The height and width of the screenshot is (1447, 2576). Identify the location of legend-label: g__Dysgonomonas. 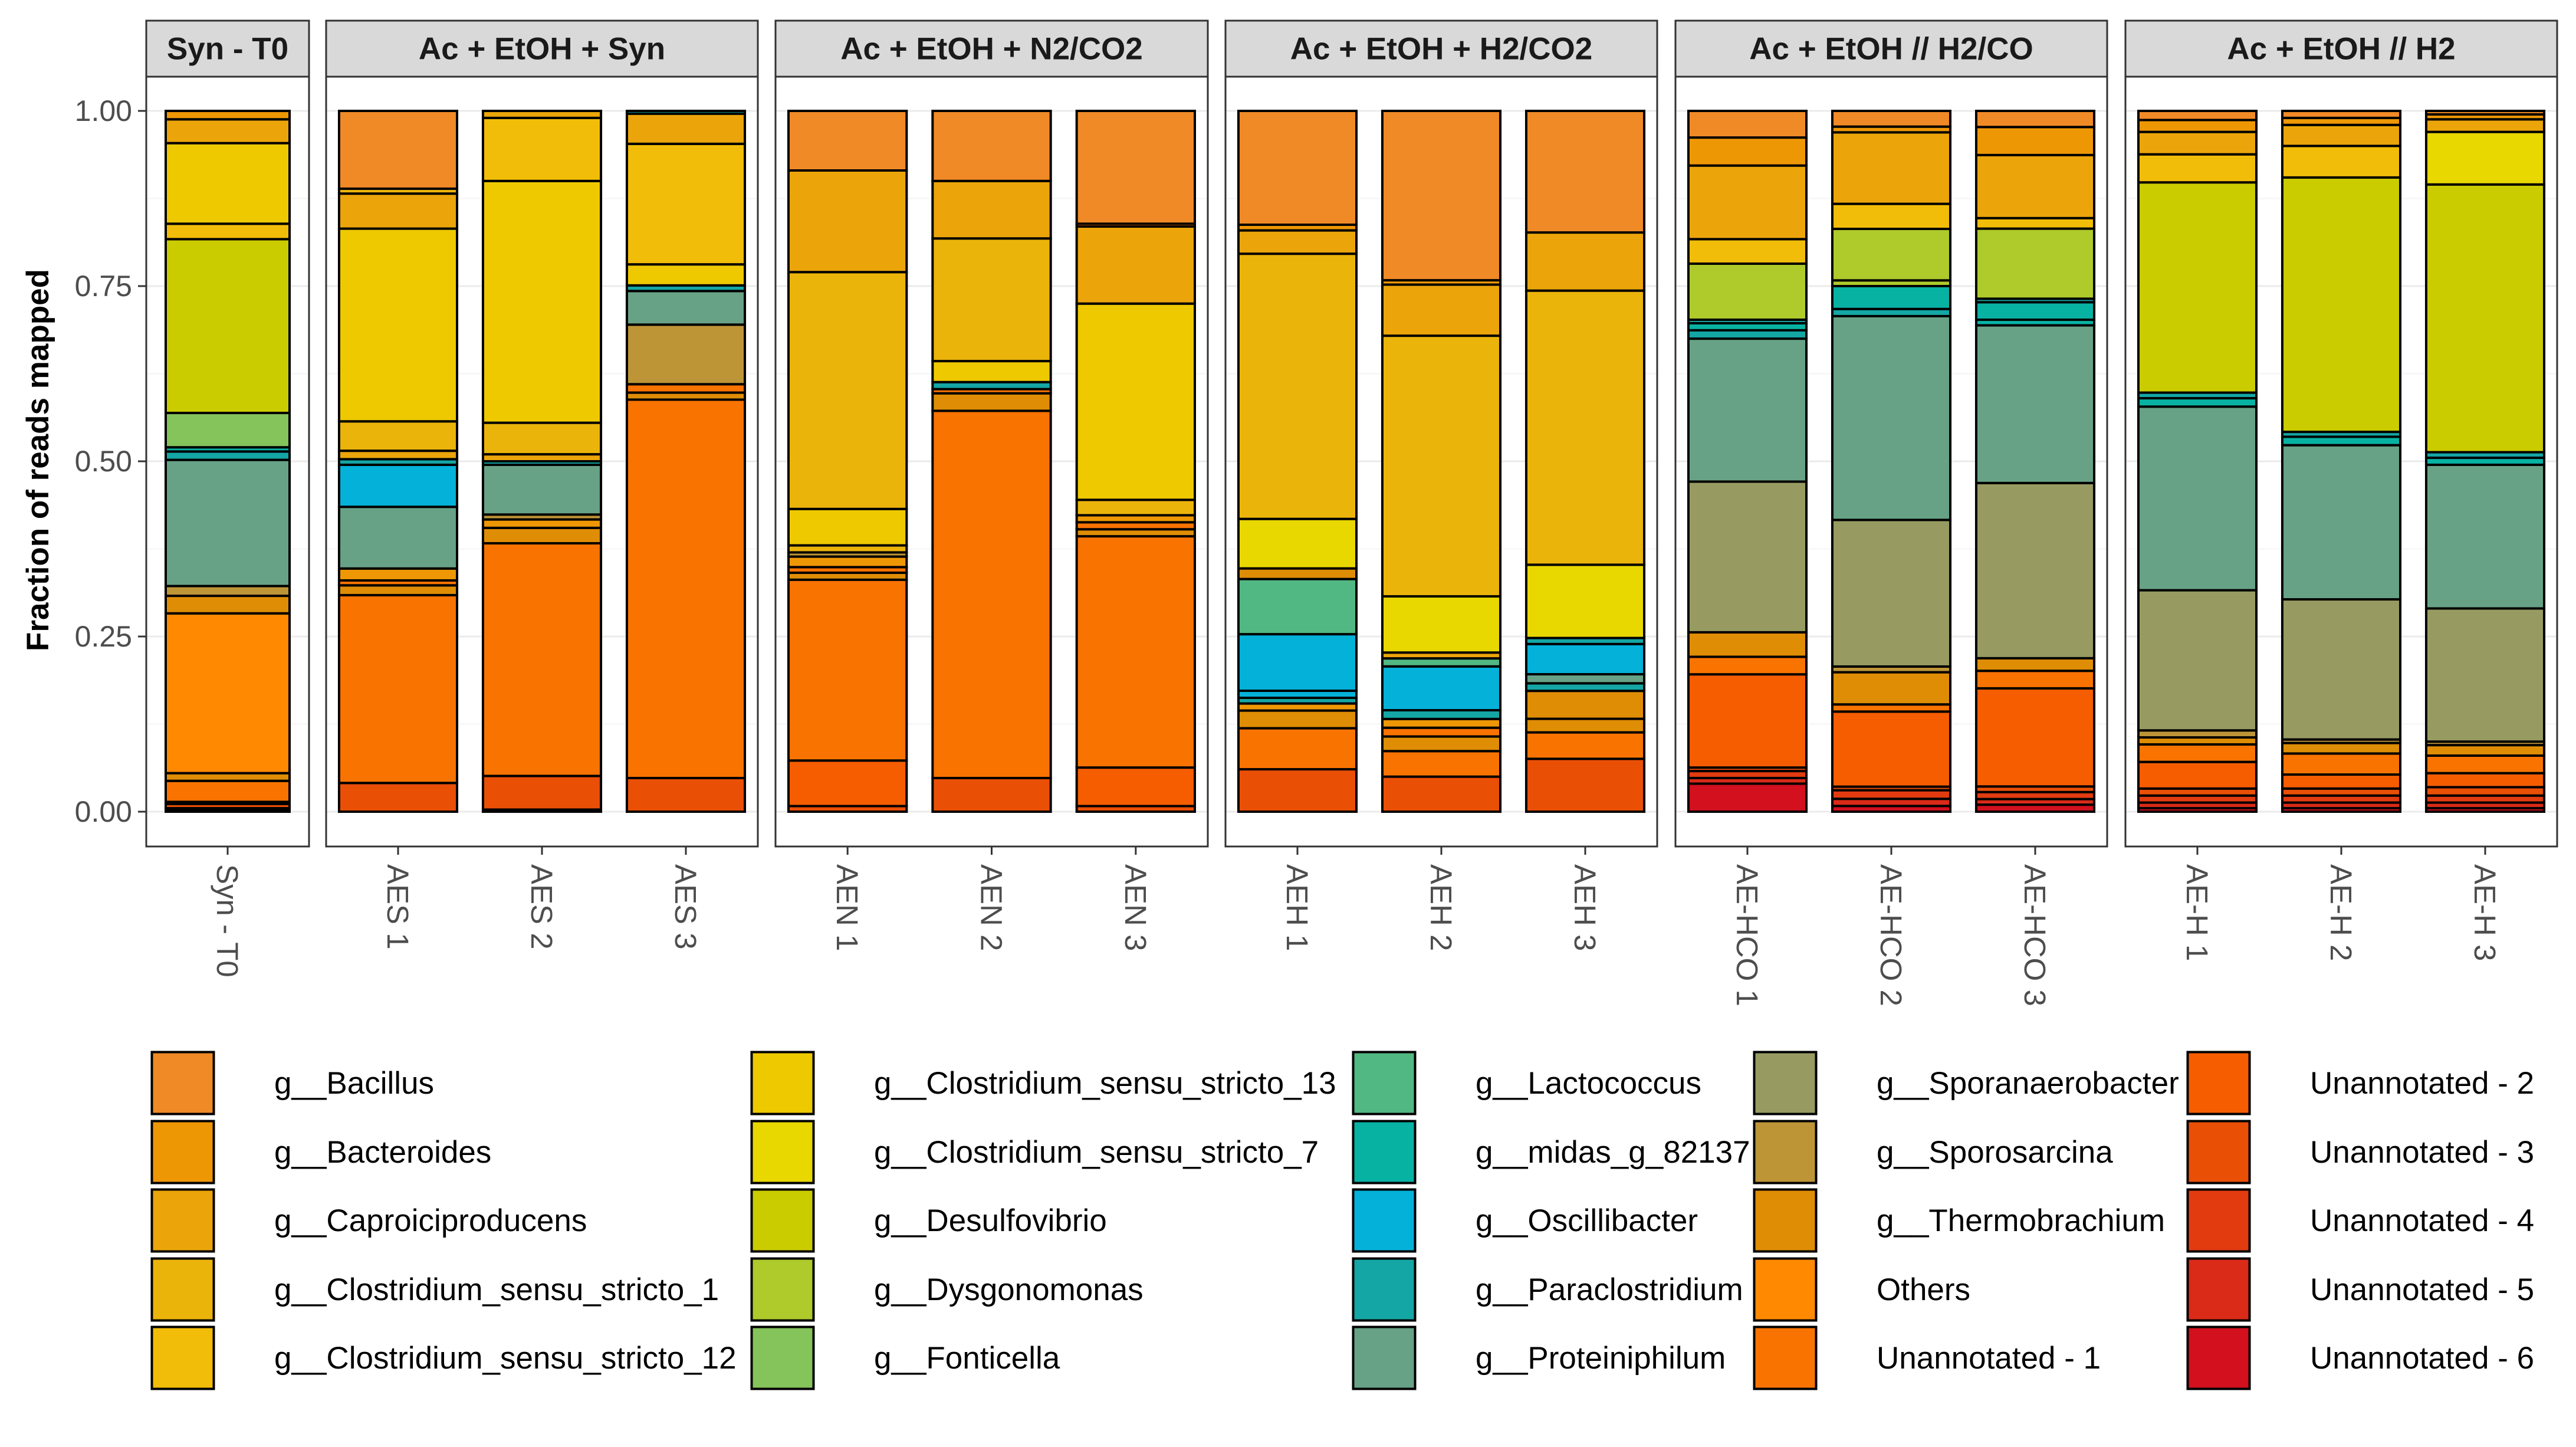
(1009, 1289).